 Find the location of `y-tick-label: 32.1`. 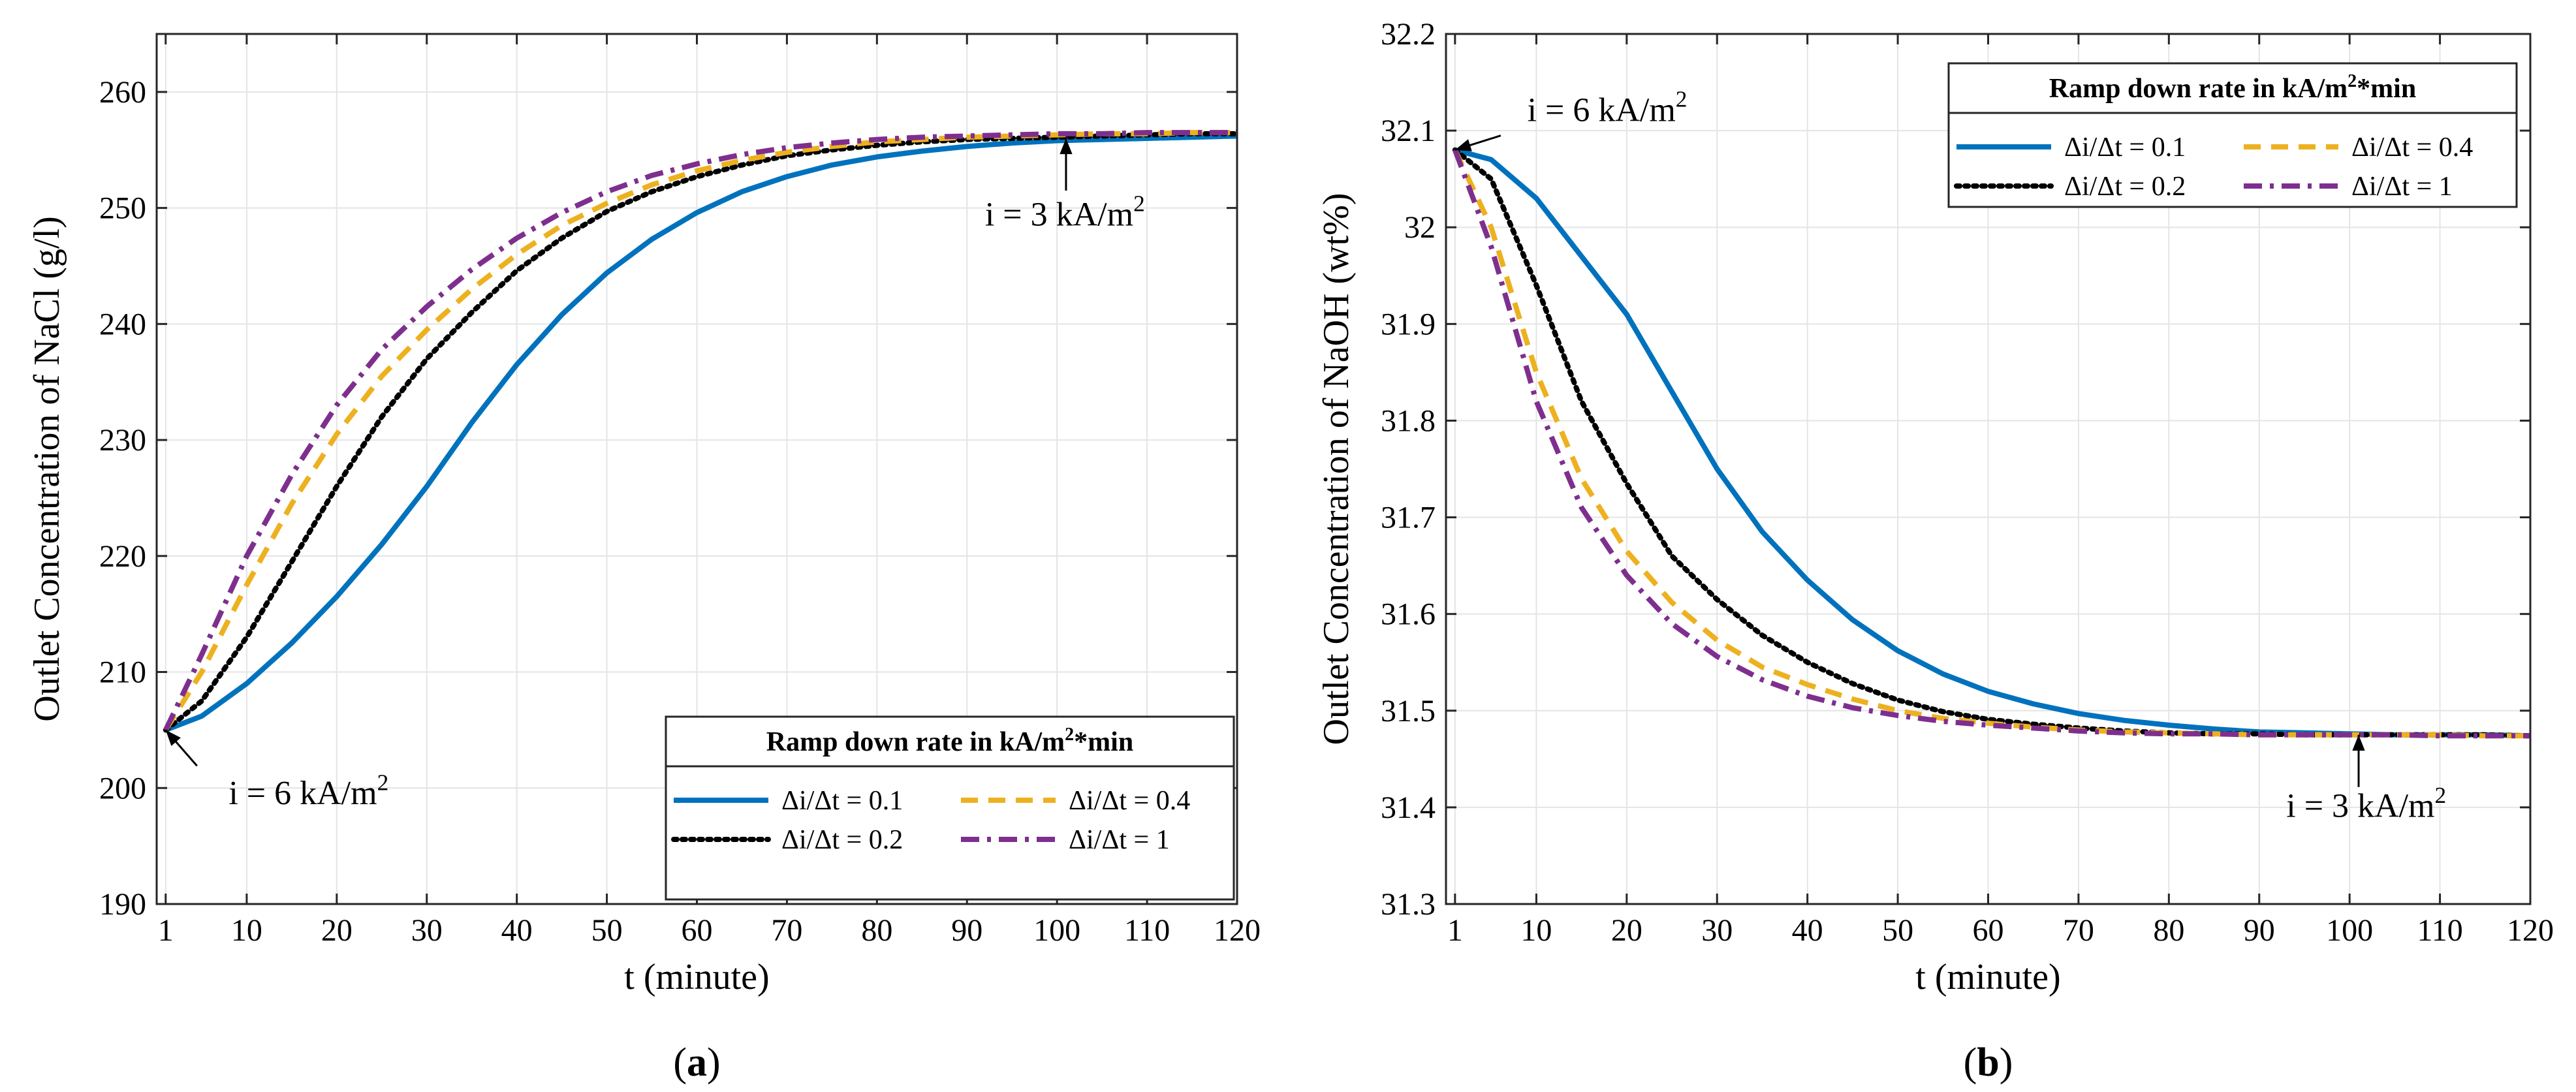

y-tick-label: 32.1 is located at coordinates (1408, 131).